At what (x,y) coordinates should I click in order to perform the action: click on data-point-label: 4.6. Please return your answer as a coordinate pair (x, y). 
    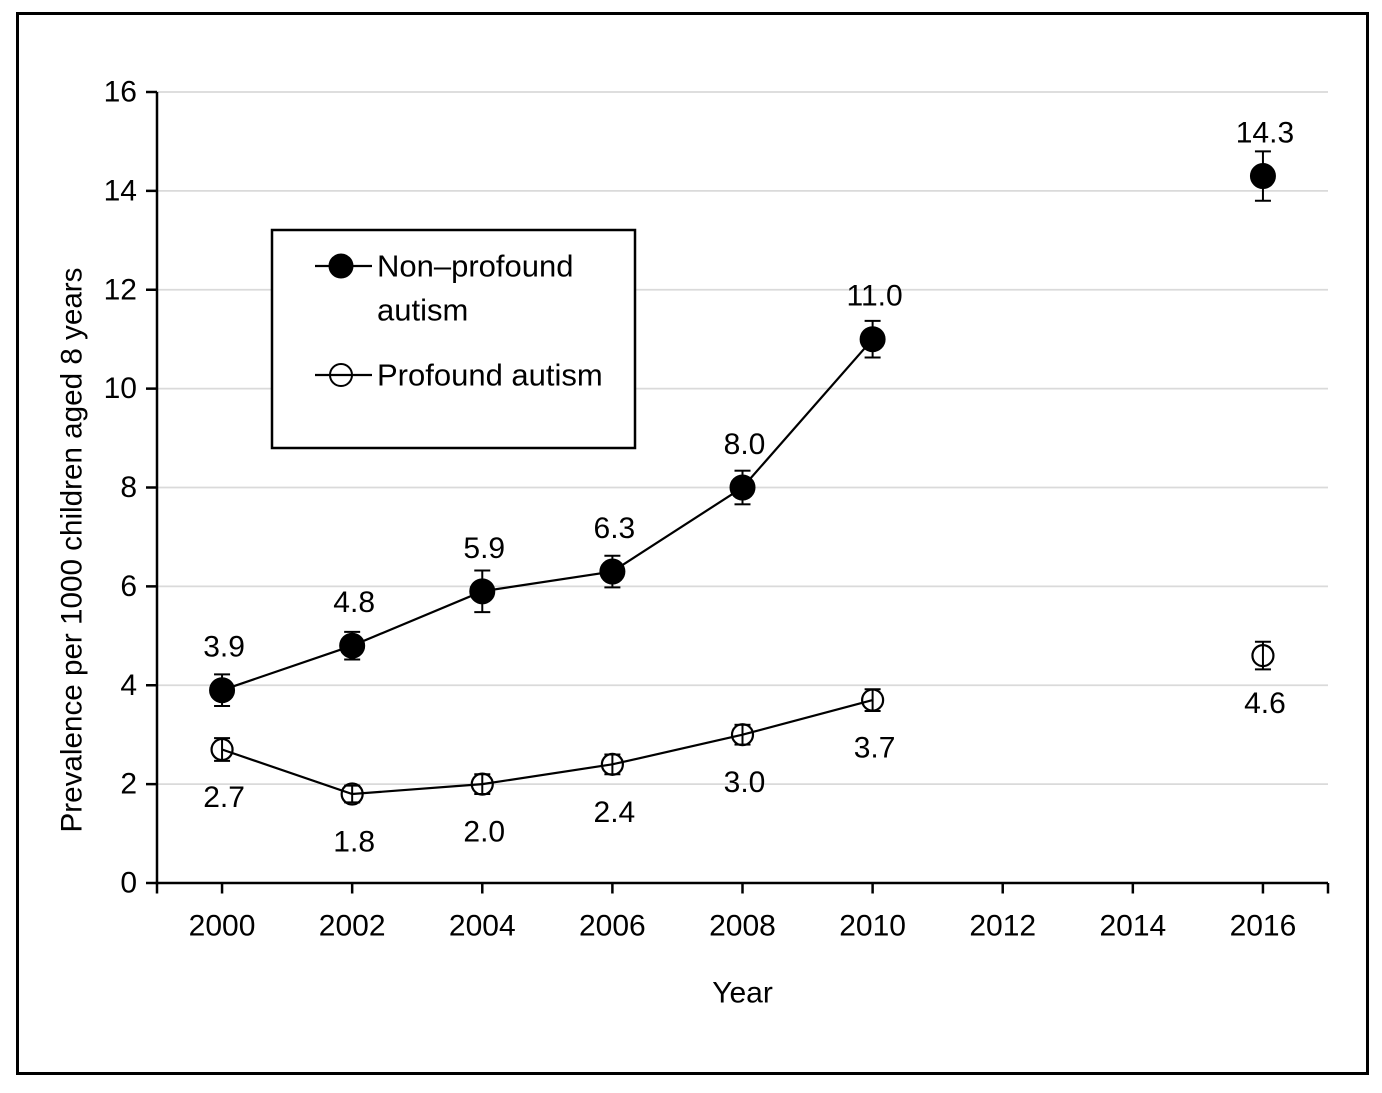
    Looking at the image, I should click on (1265, 703).